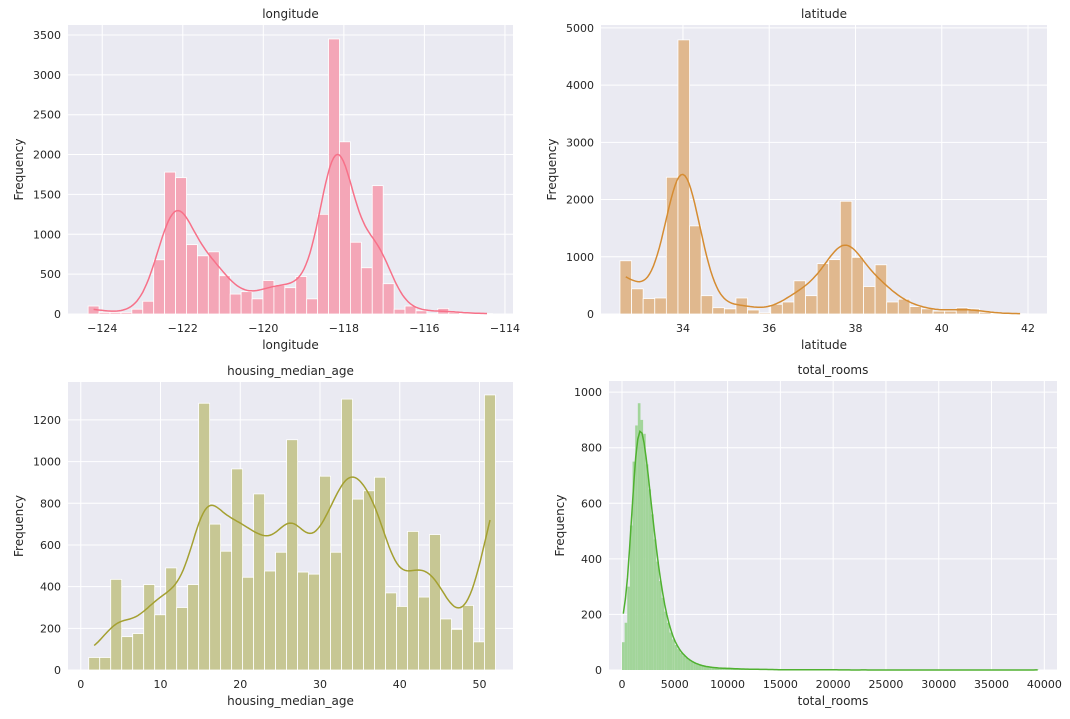  Describe the element at coordinates (824, 14) in the screenshot. I see `subplot-title: latitude` at that location.